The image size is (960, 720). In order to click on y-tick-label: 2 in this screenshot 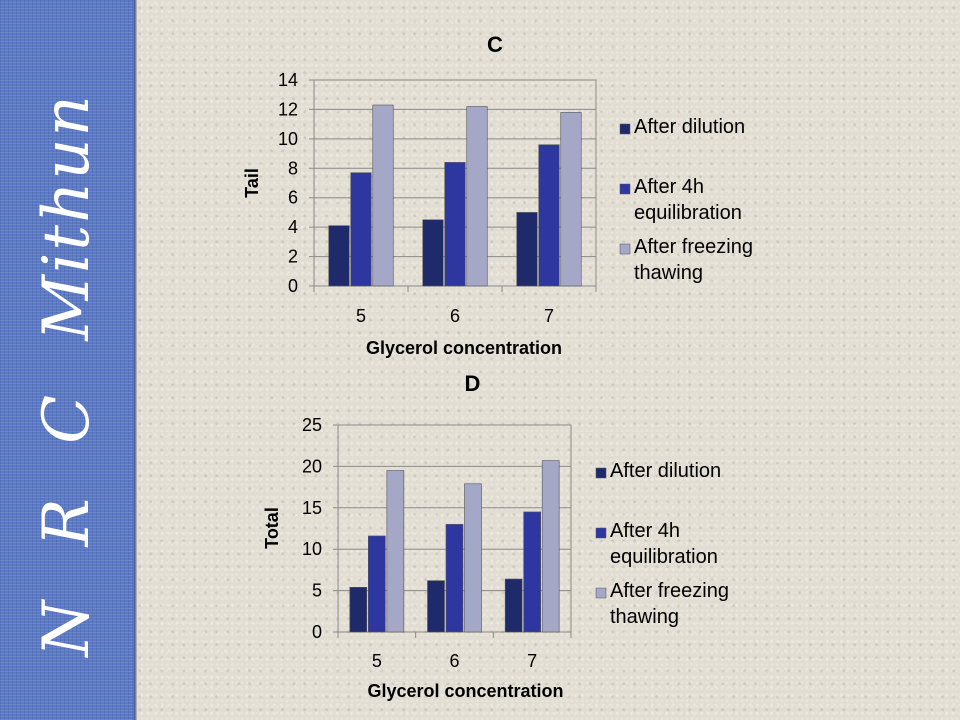, I will do `click(293, 257)`.